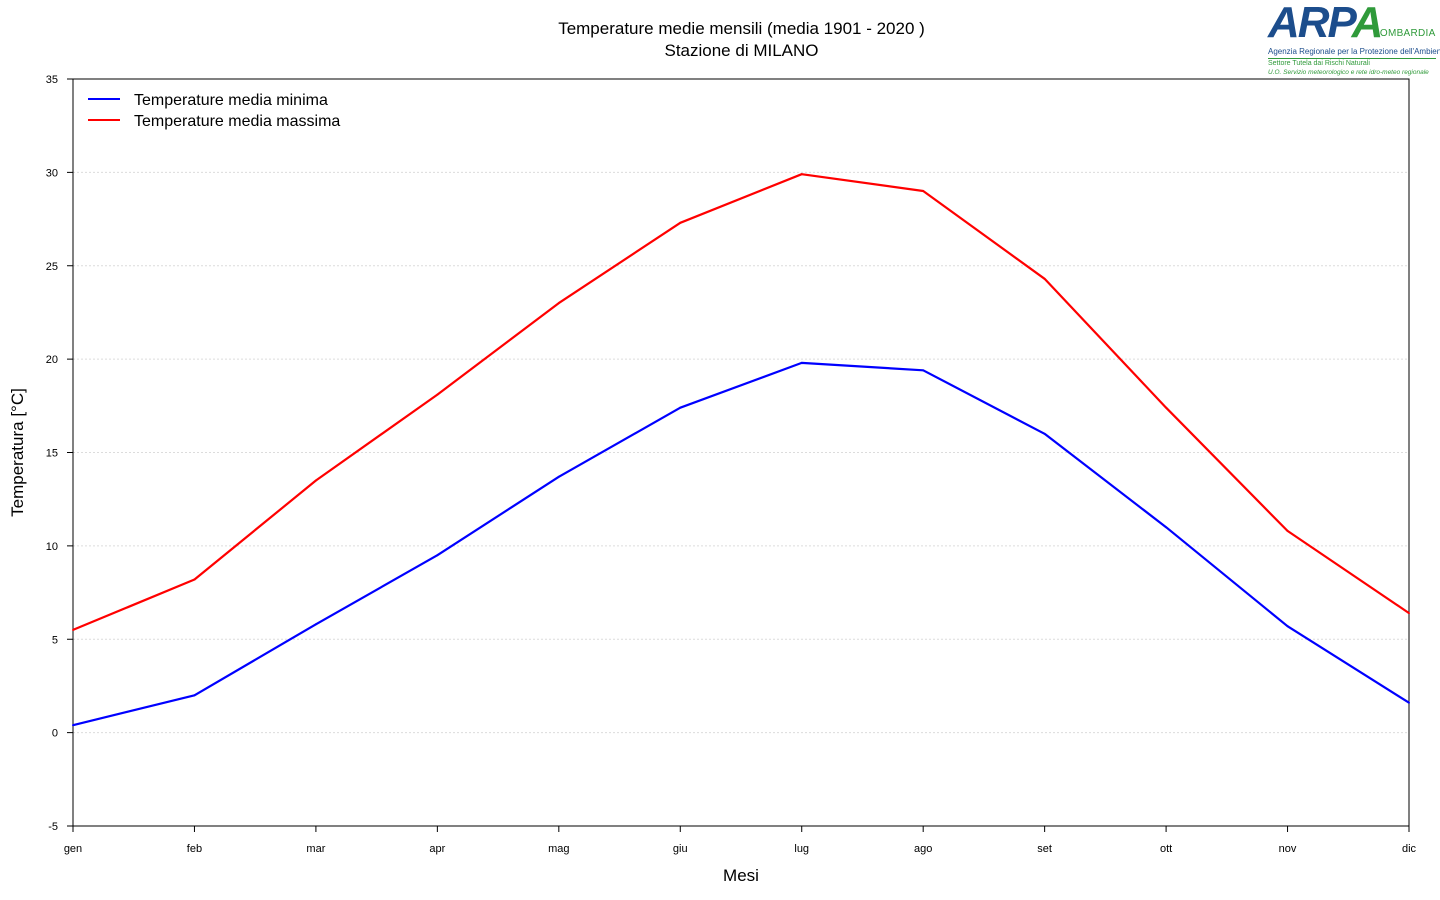 This screenshot has width=1440, height=900. I want to click on x-tick-label-giu: giu, so click(680, 849).